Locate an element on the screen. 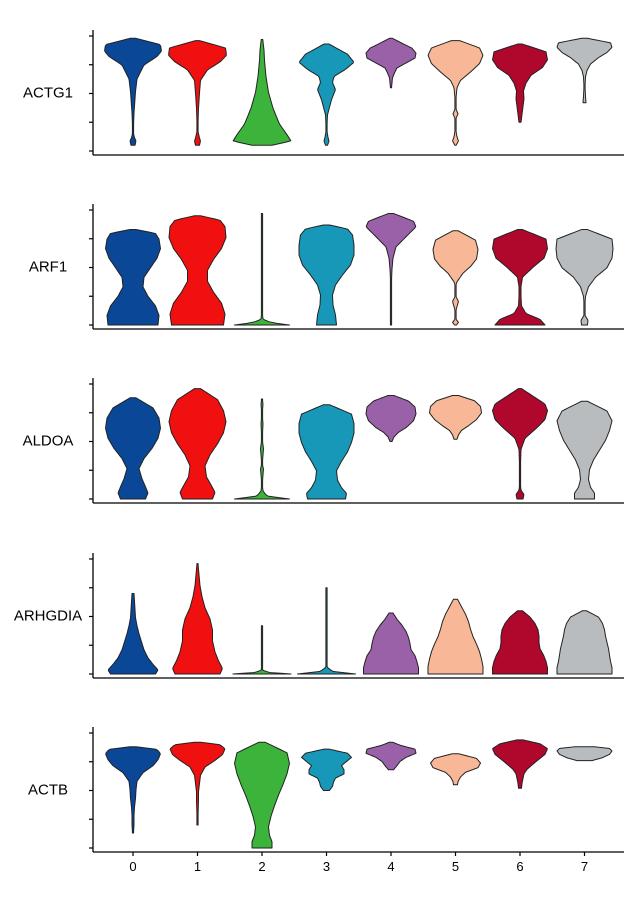 The image size is (630, 900). x-tick-label: 4 is located at coordinates (390, 866).